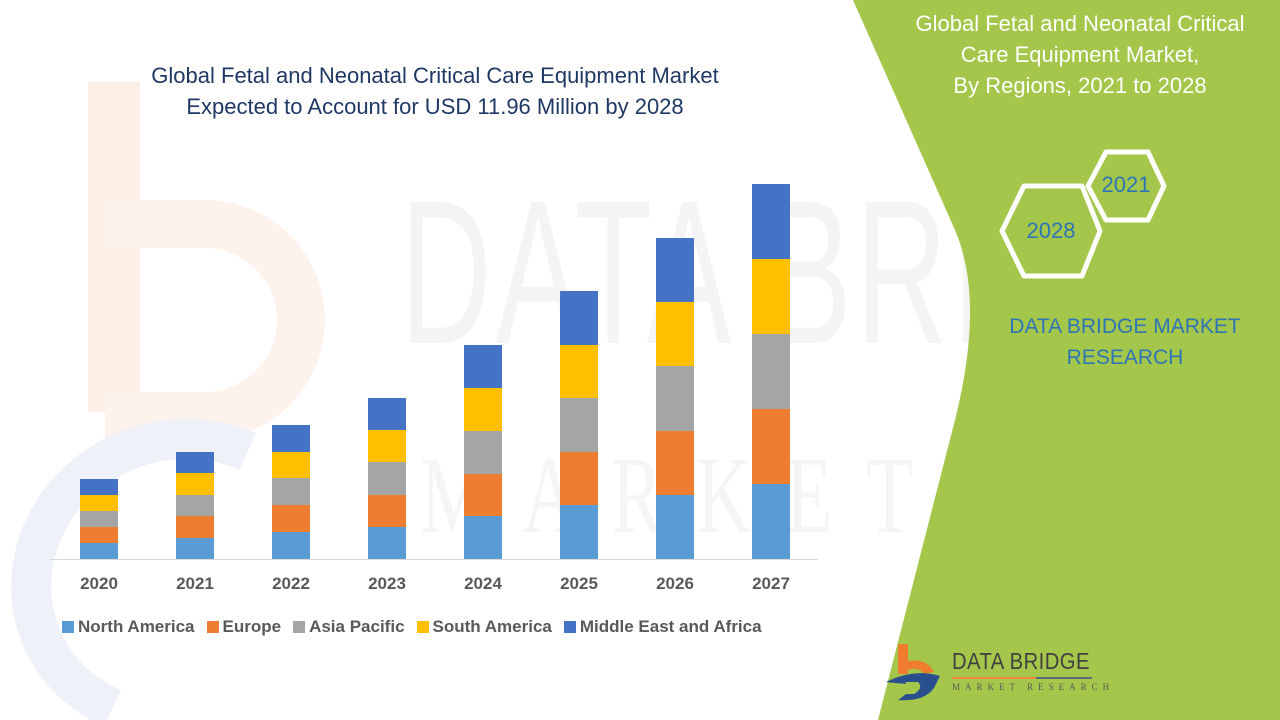 The width and height of the screenshot is (1280, 720). I want to click on legend-item-south-america: South America, so click(484, 627).